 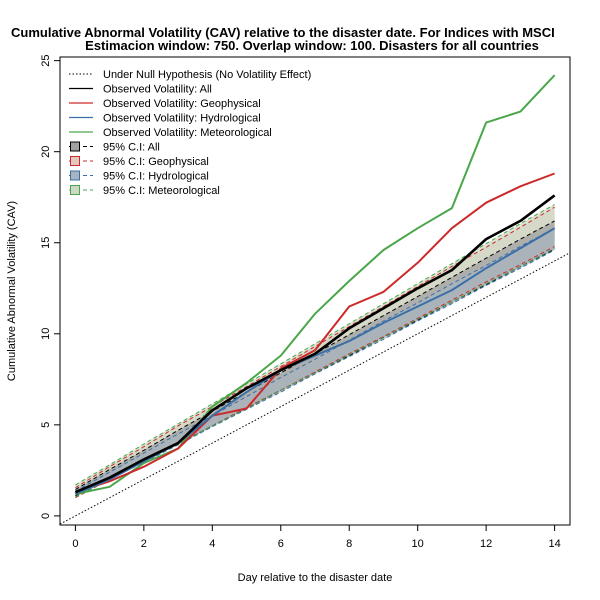 What do you see at coordinates (75, 146) in the screenshot?
I see `legend-key-box-95-c-i-all` at bounding box center [75, 146].